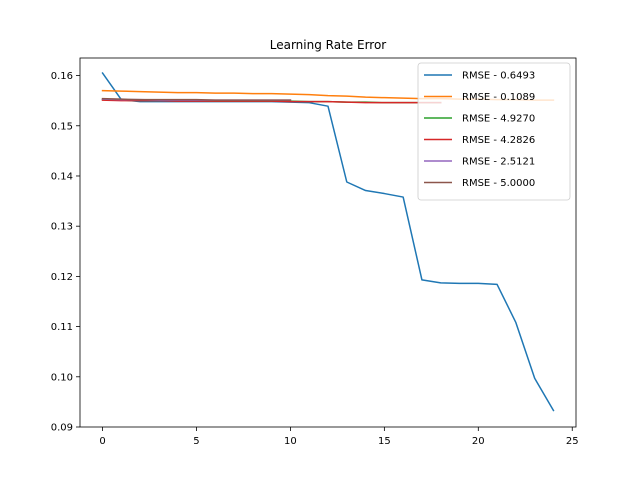 The height and width of the screenshot is (480, 640). Describe the element at coordinates (290, 441) in the screenshot. I see `x-tick-label: 10` at that location.